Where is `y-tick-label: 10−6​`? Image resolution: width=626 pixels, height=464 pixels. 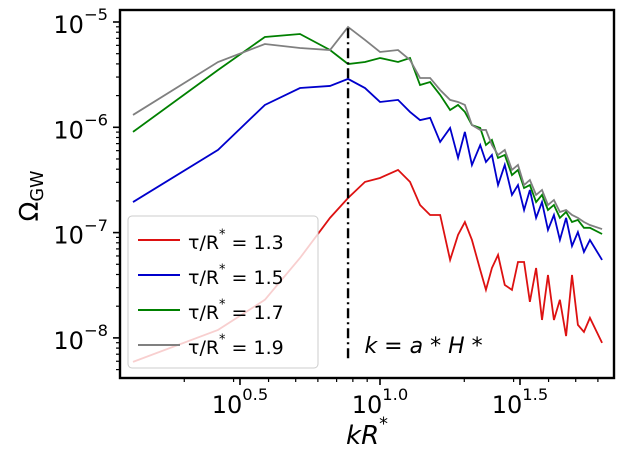 y-tick-label: 10−6​ is located at coordinates (80, 127).